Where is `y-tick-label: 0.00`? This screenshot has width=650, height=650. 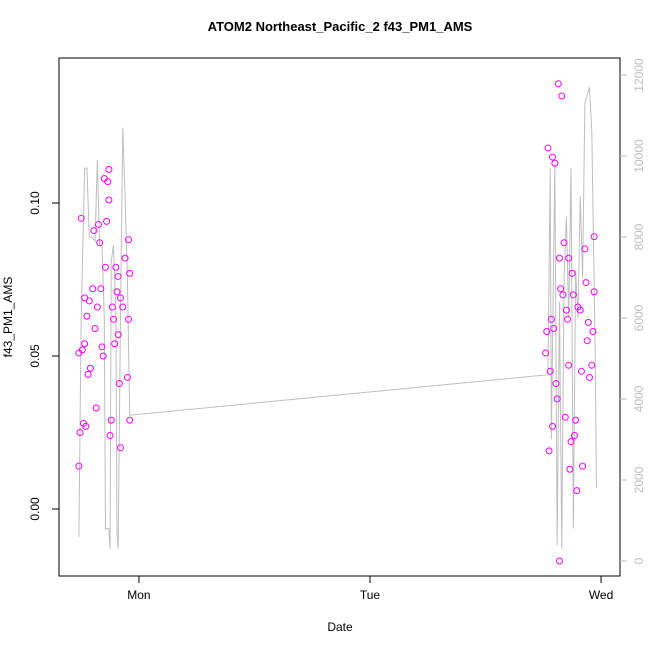
y-tick-label: 0.00 is located at coordinates (35, 509).